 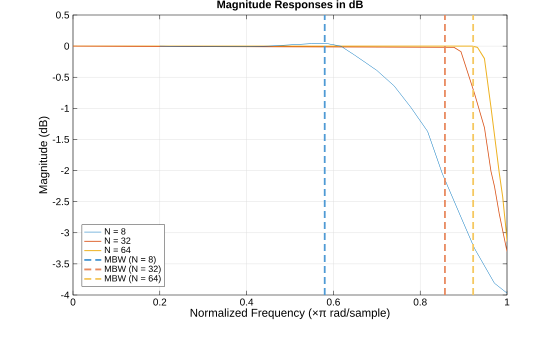 What do you see at coordinates (132, 279) in the screenshot?
I see `legend-label: MBW (N = 64)` at bounding box center [132, 279].